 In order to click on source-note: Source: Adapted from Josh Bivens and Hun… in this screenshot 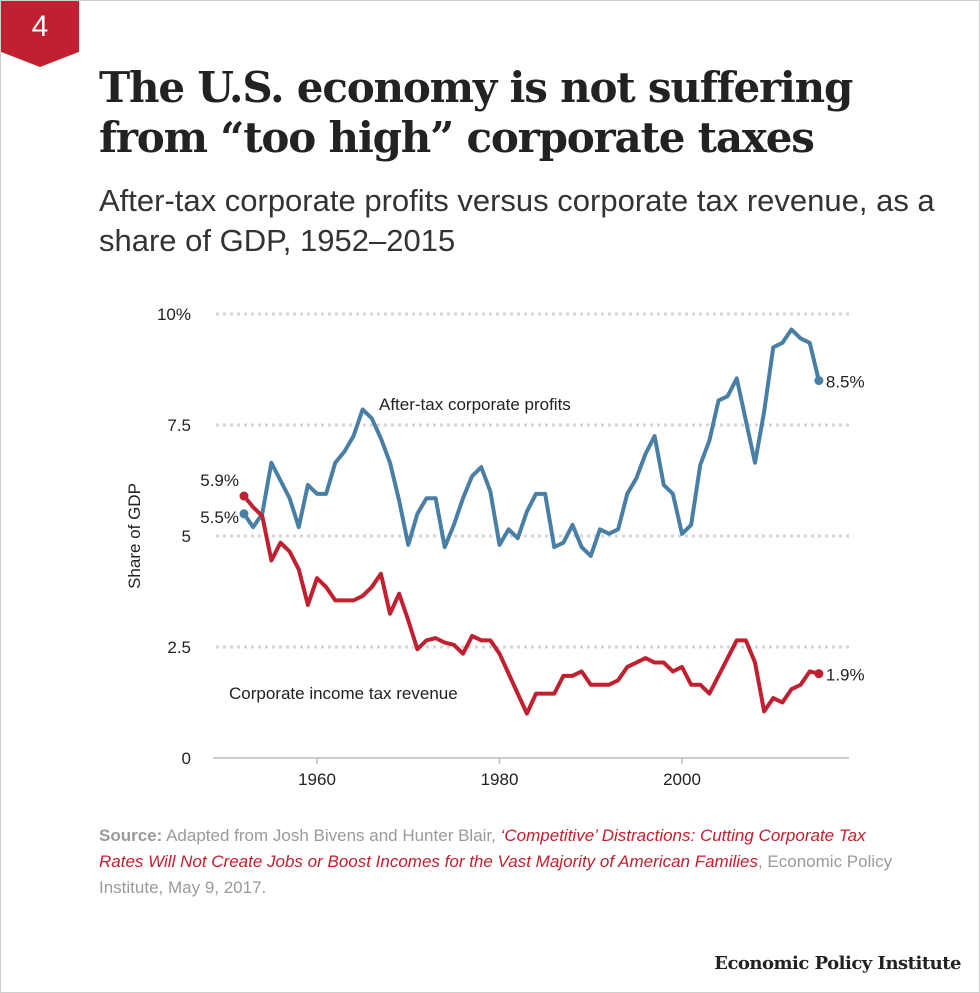, I will do `click(499, 862)`.